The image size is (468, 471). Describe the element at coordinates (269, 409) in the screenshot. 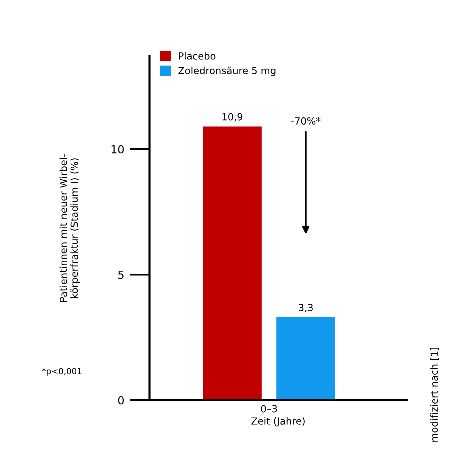

I see `x-tick-label: 0–3` at that location.